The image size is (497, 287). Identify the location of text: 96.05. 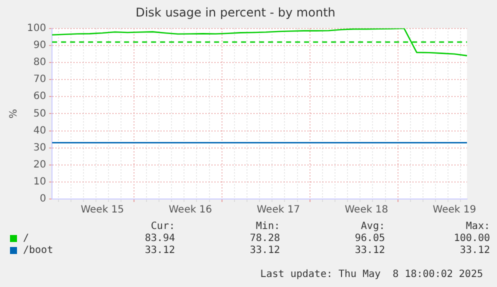
(369, 239).